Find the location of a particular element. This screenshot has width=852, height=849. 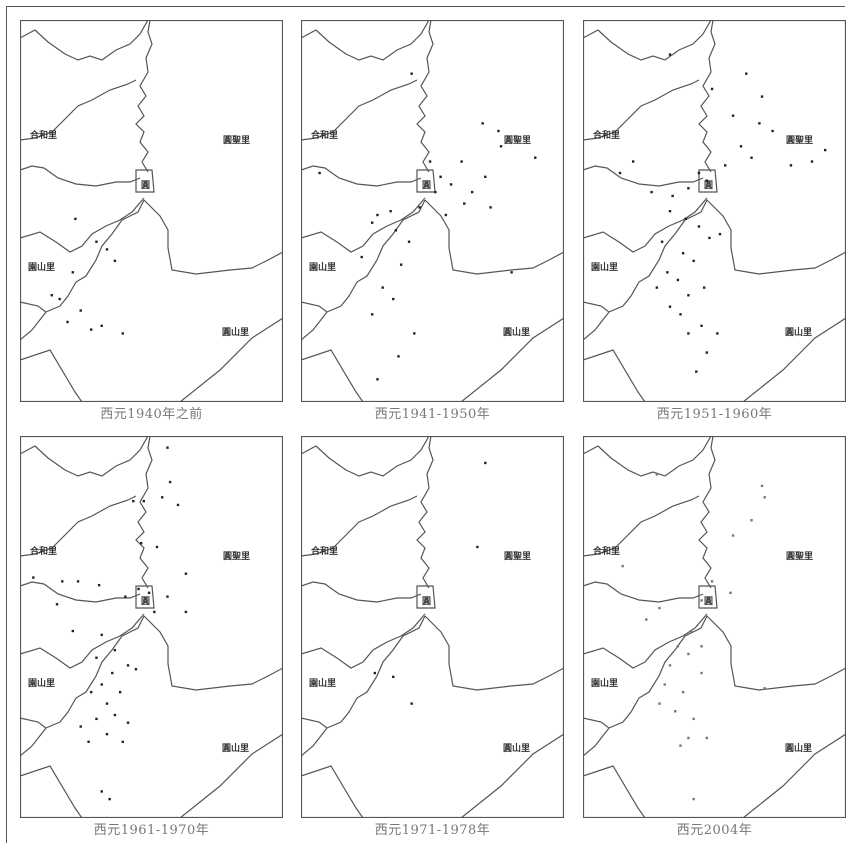

map-panel-5: 合和里 圓聖里 園山里 圓山里 圓 is located at coordinates (432, 627).